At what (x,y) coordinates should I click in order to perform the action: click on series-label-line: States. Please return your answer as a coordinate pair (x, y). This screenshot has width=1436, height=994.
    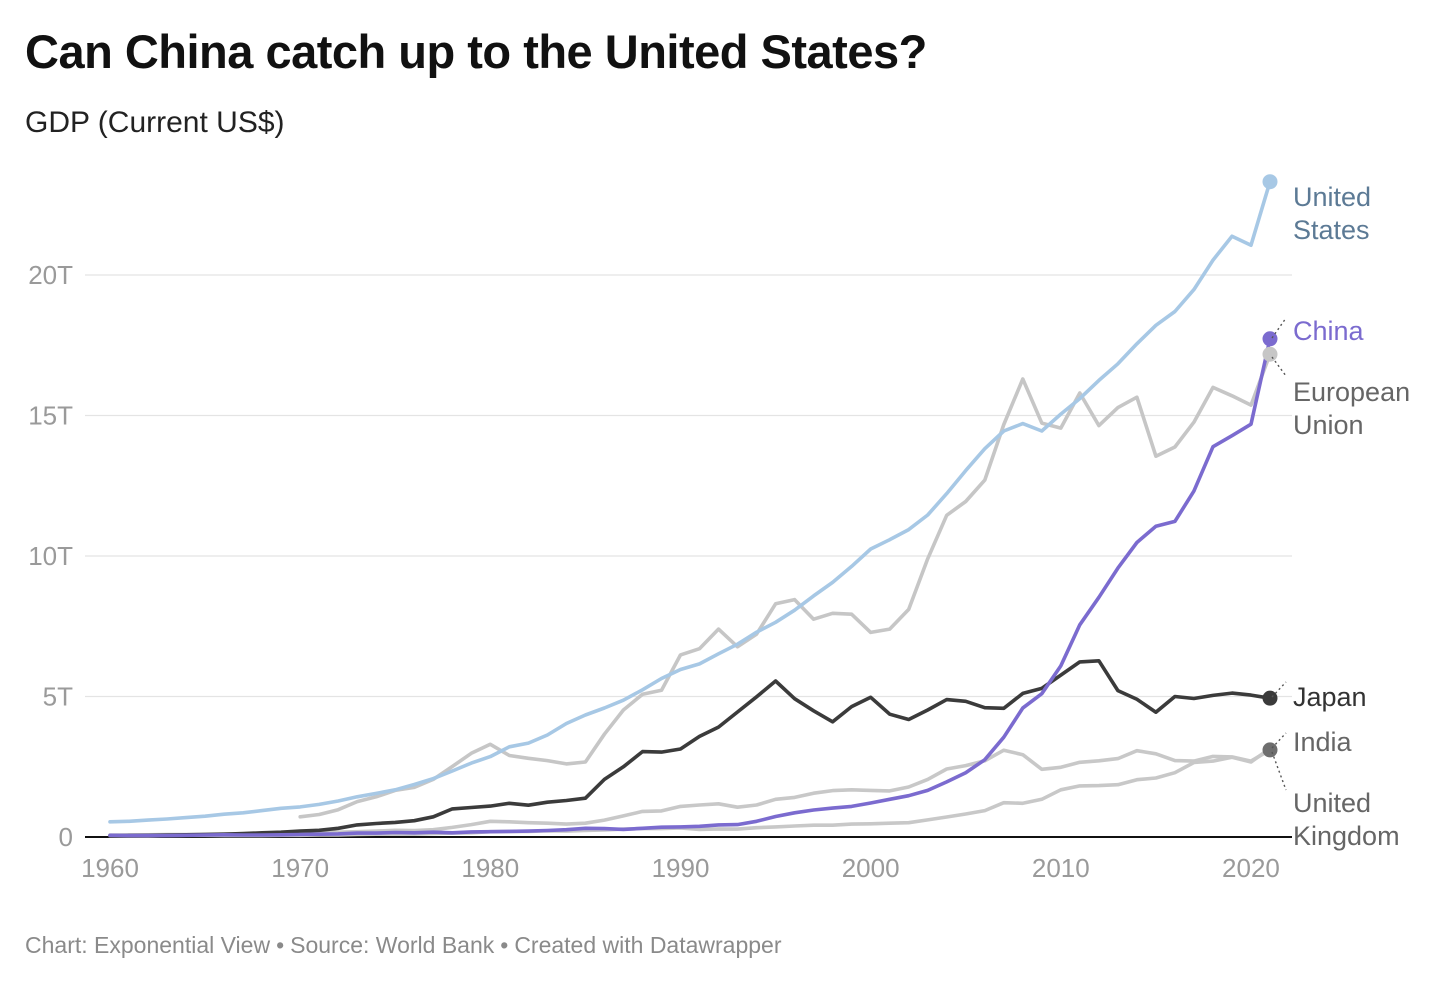
    Looking at the image, I should click on (1331, 230).